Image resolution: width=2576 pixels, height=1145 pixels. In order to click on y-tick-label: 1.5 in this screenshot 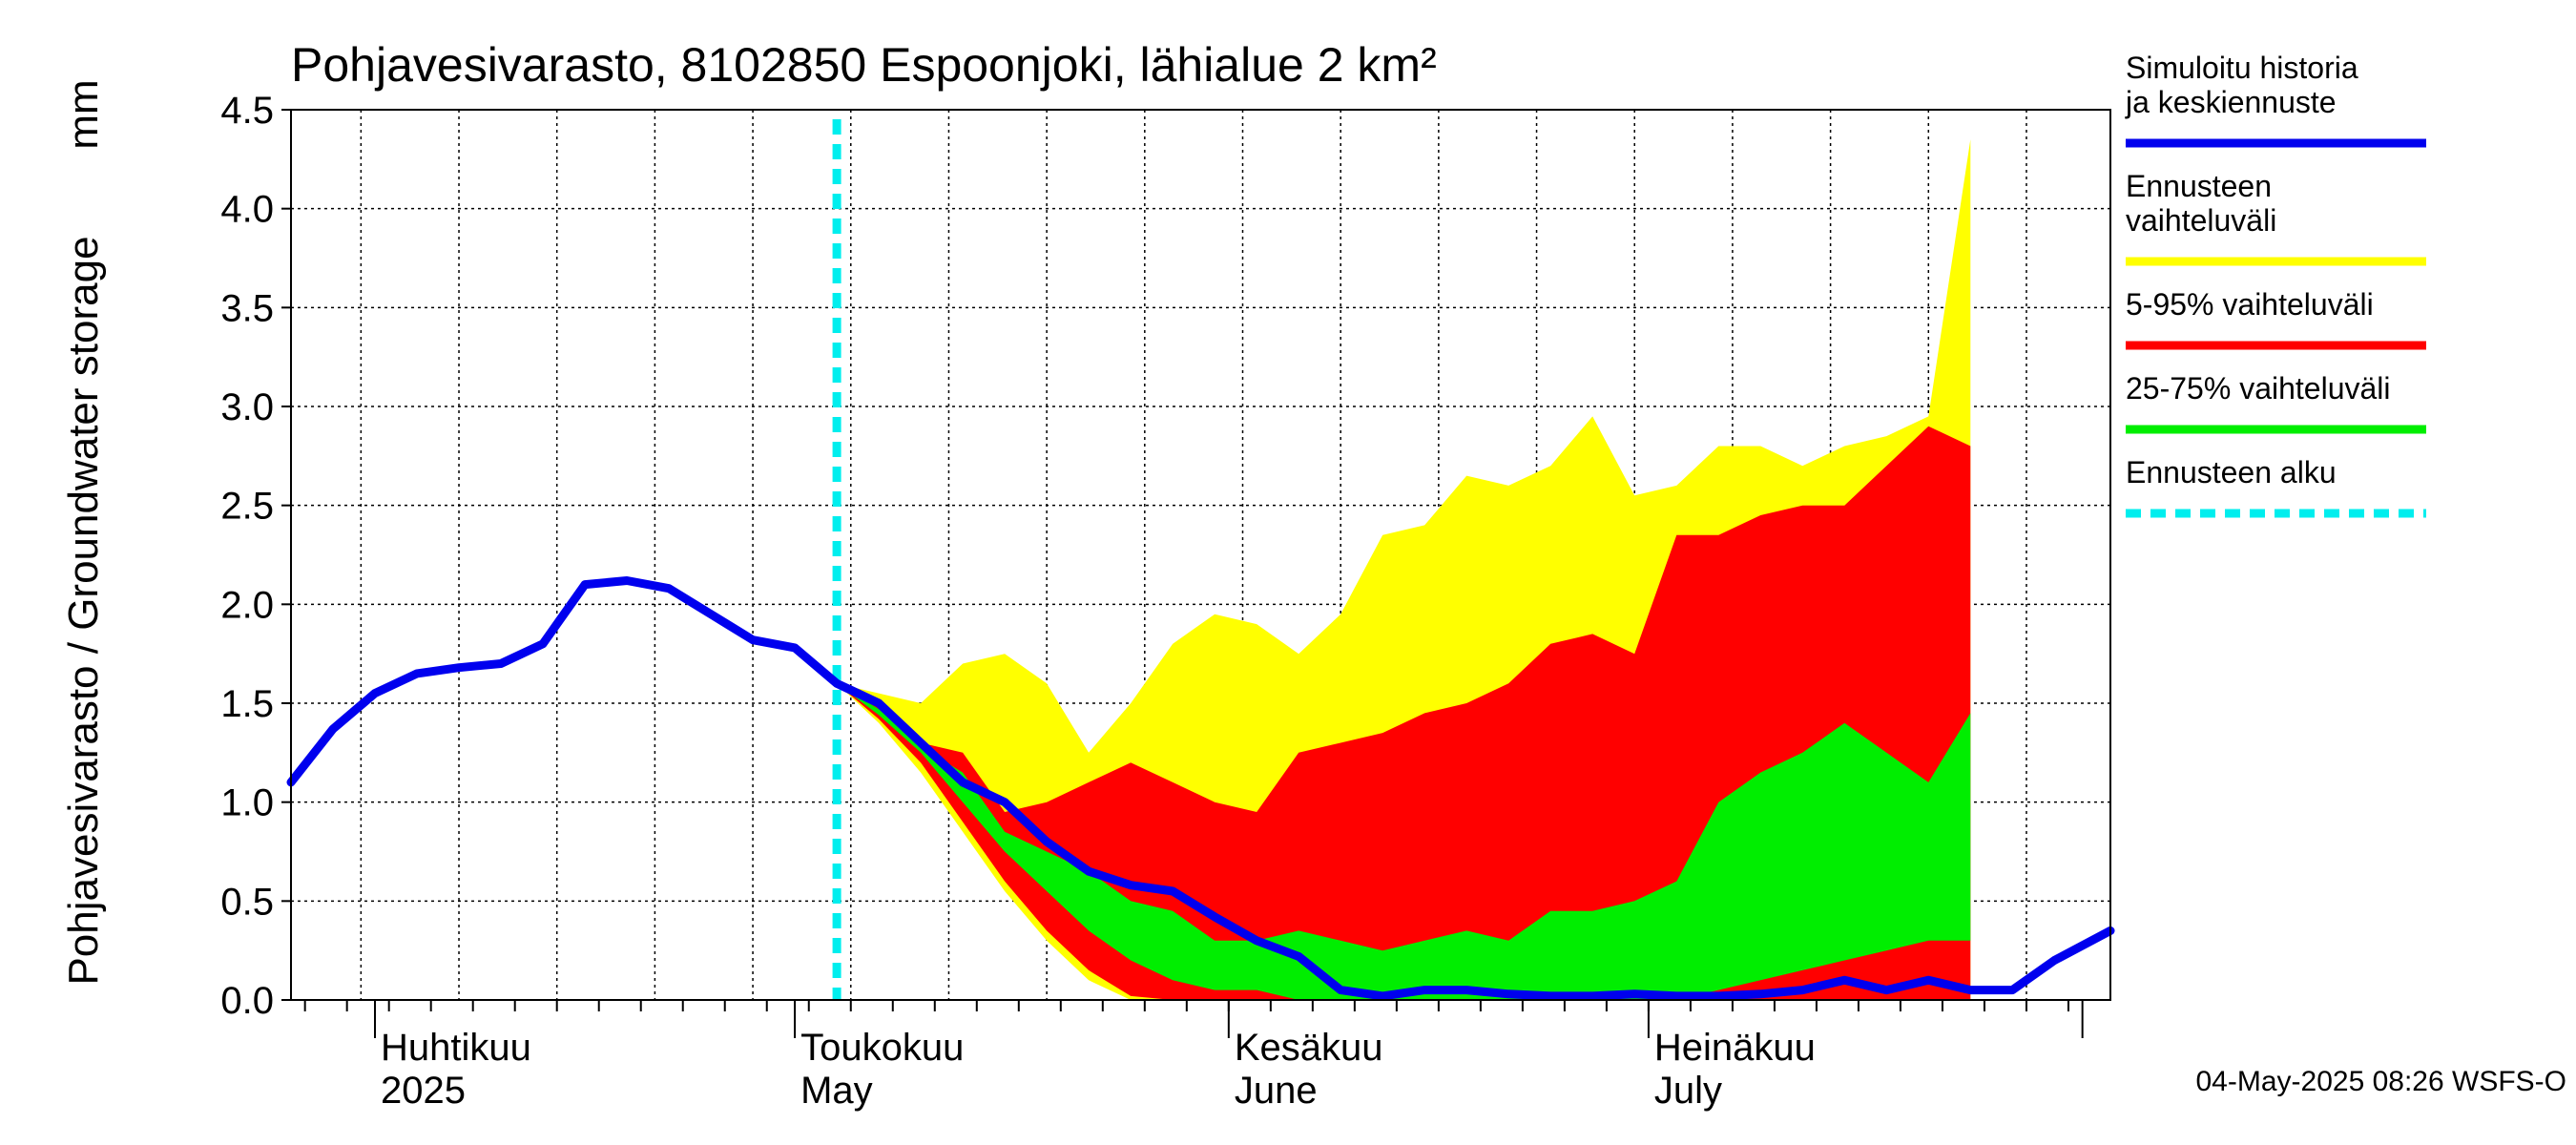, I will do `click(247, 704)`.